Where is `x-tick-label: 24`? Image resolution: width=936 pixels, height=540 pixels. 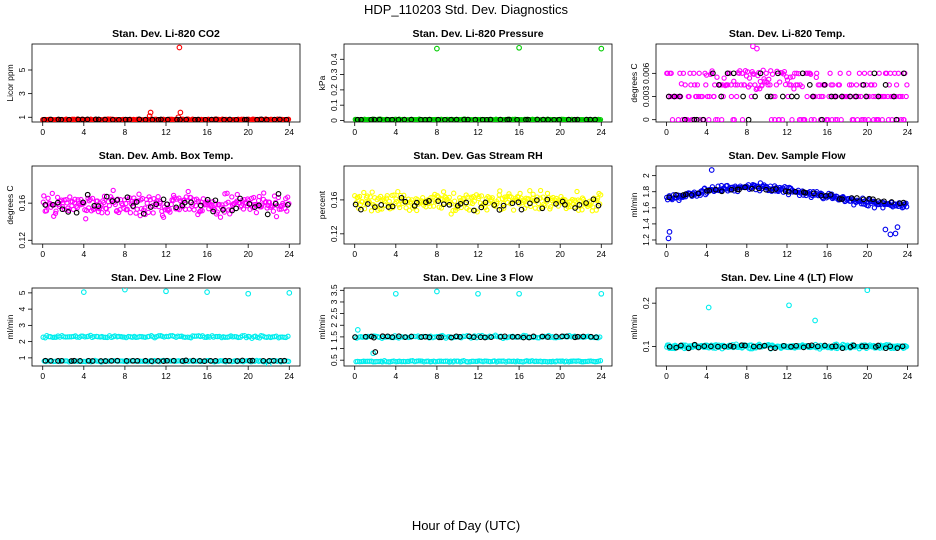 x-tick-label: 24 is located at coordinates (602, 132).